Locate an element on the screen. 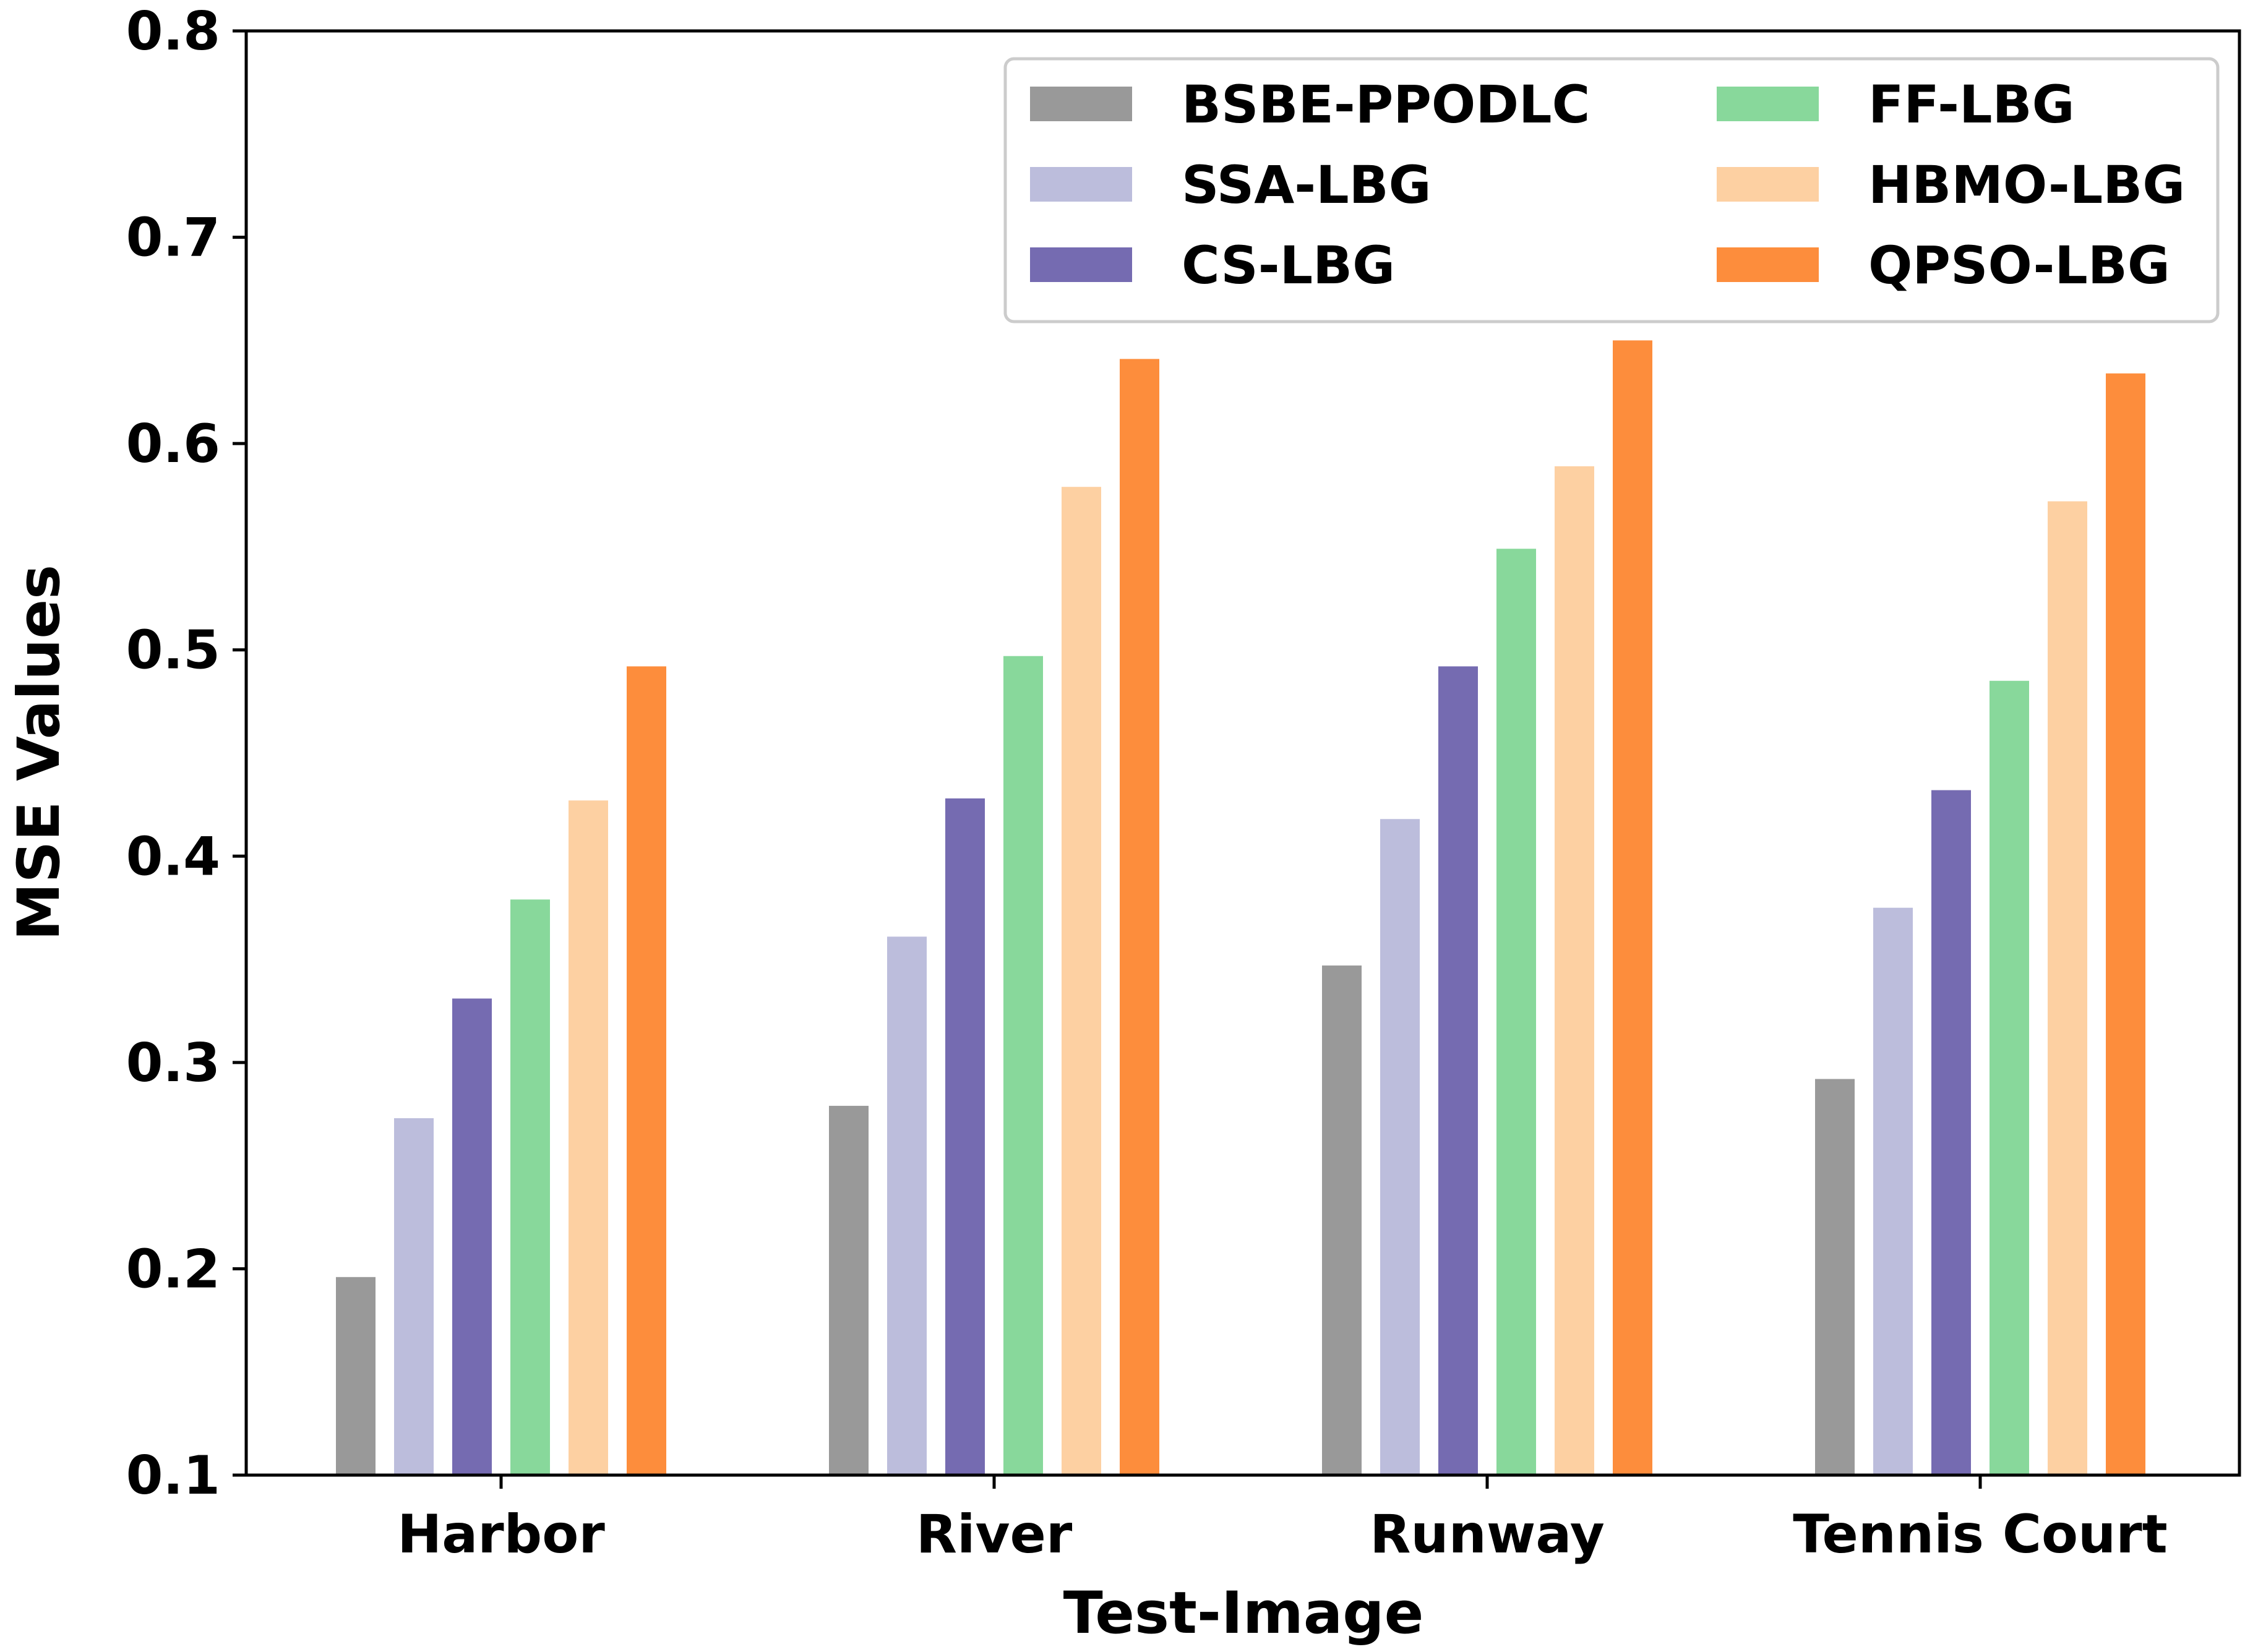 This screenshot has height=1652, width=2258. legend-box is located at coordinates (1611, 190).